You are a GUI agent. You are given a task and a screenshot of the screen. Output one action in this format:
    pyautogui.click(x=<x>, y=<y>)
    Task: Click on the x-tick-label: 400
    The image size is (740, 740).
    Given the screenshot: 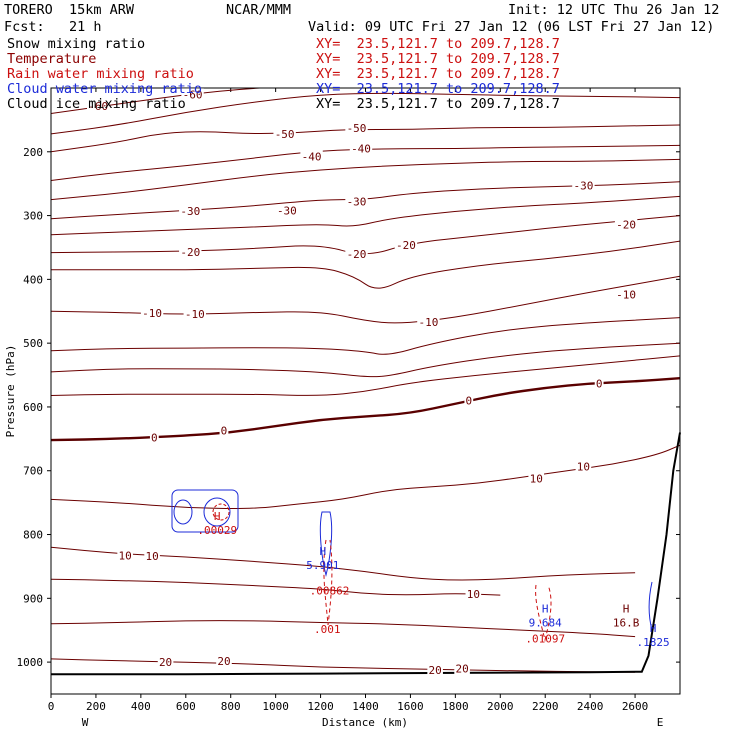 What is the action you would take?
    pyautogui.click(x=141, y=706)
    